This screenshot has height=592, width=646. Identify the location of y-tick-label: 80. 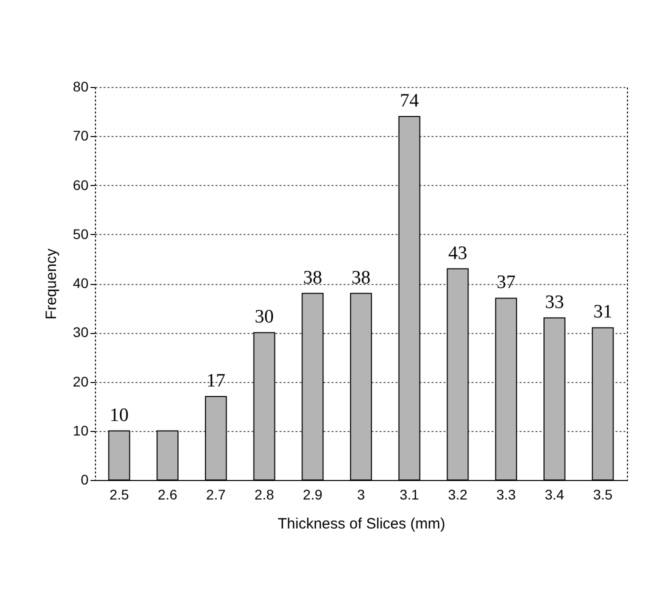
(80, 86).